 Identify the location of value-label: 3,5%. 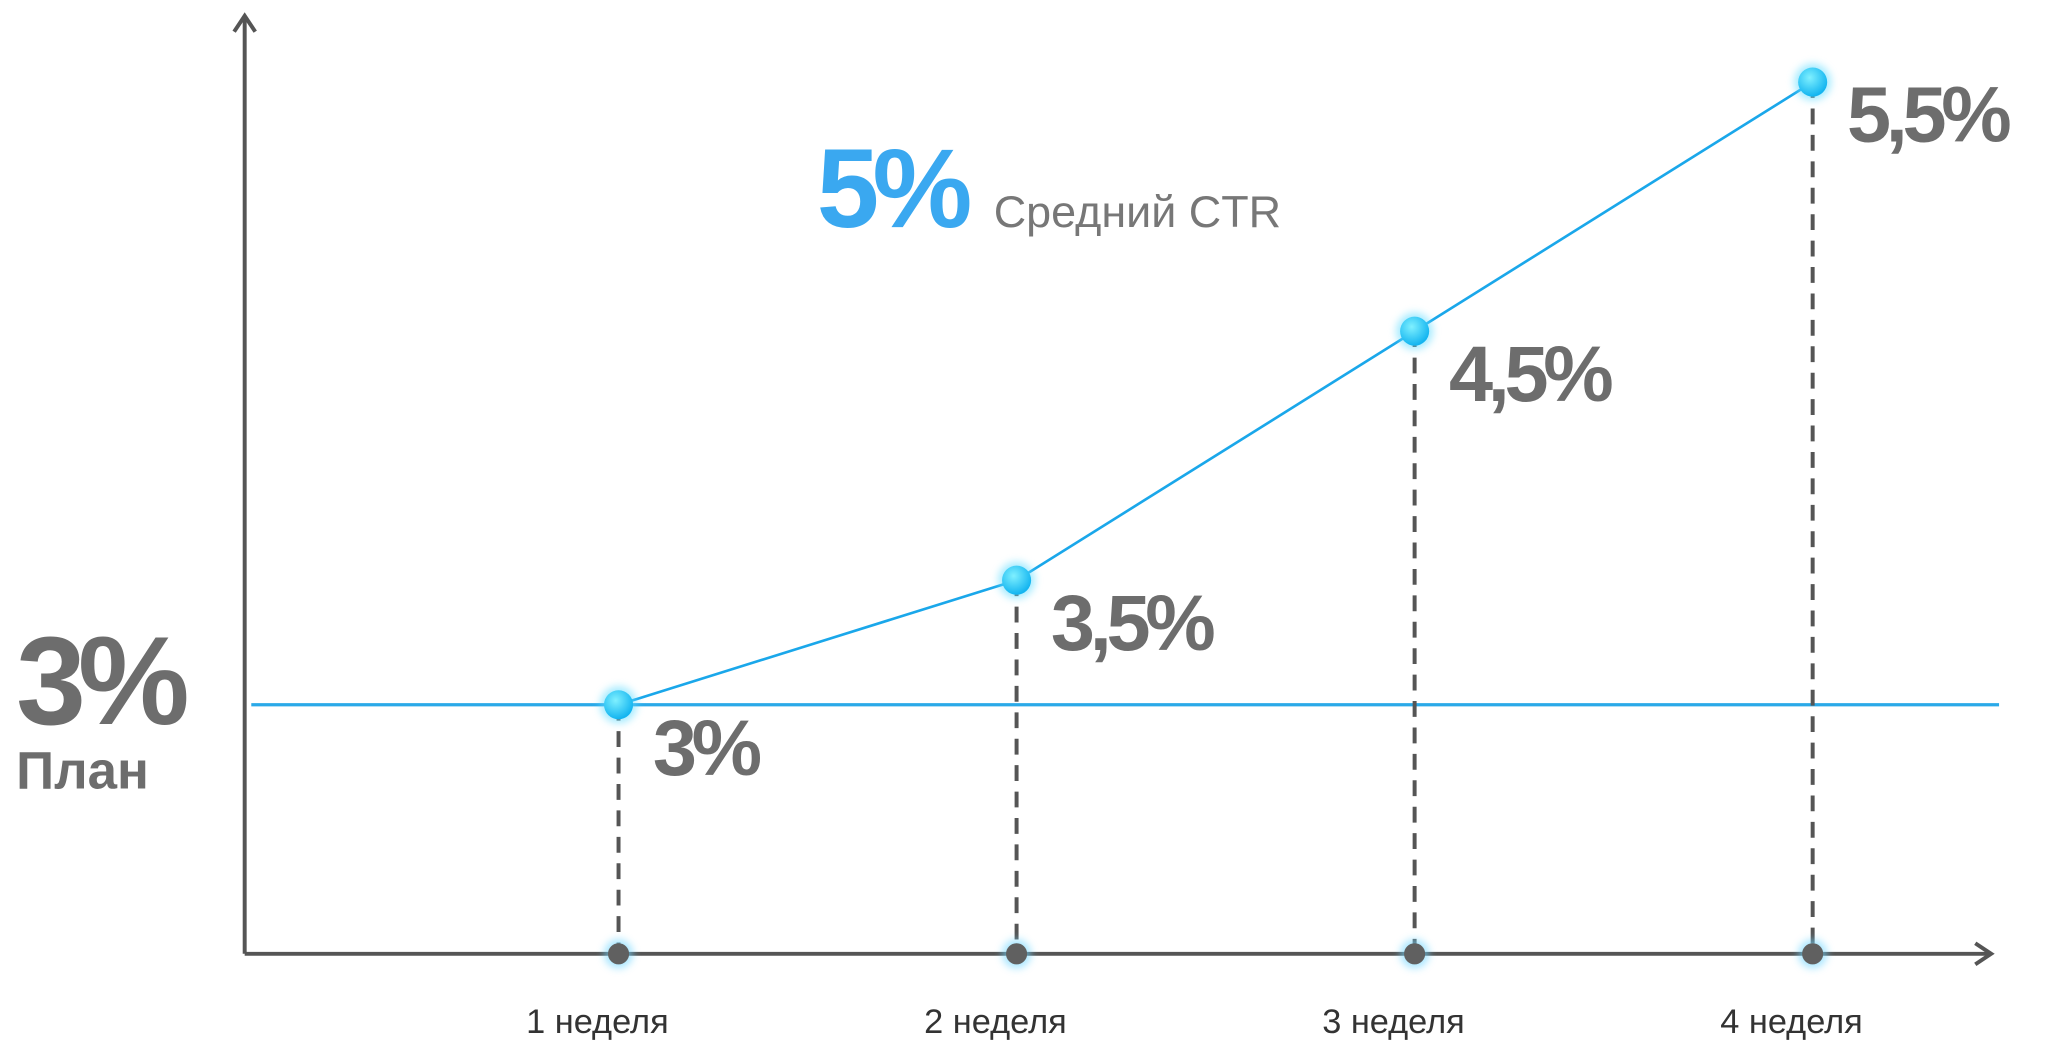
(1132, 622).